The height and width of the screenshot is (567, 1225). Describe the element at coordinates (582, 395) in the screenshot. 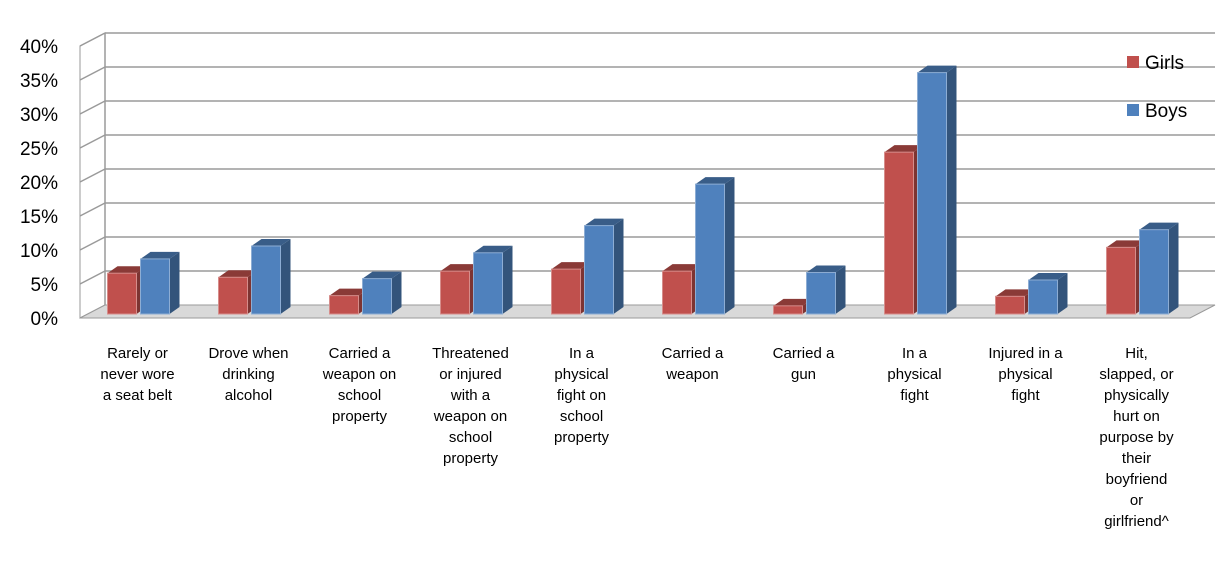

I see `x-tick-label: In a physical fight on school property` at that location.